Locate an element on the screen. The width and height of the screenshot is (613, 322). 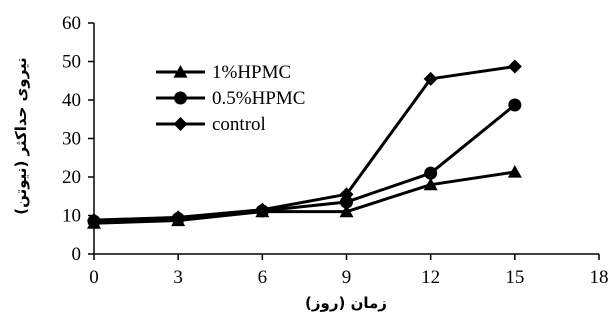
y-tick-label: 60 is located at coordinates (71, 23).